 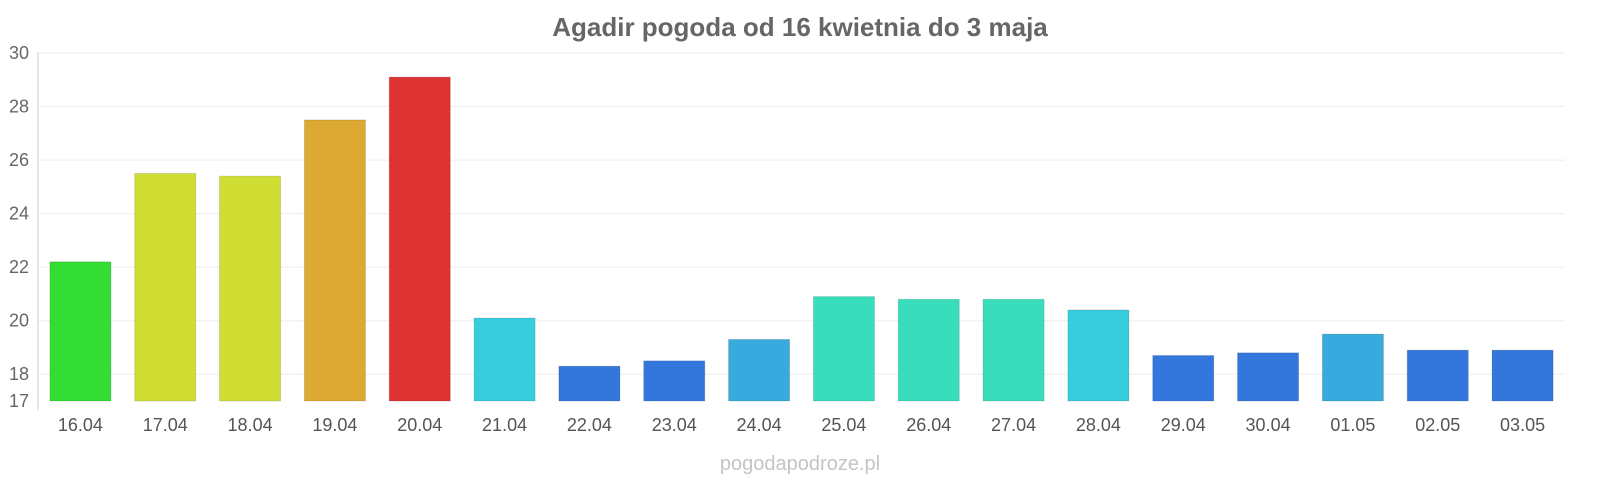 I want to click on x-tick-label: 02.05, so click(x=1437, y=425).